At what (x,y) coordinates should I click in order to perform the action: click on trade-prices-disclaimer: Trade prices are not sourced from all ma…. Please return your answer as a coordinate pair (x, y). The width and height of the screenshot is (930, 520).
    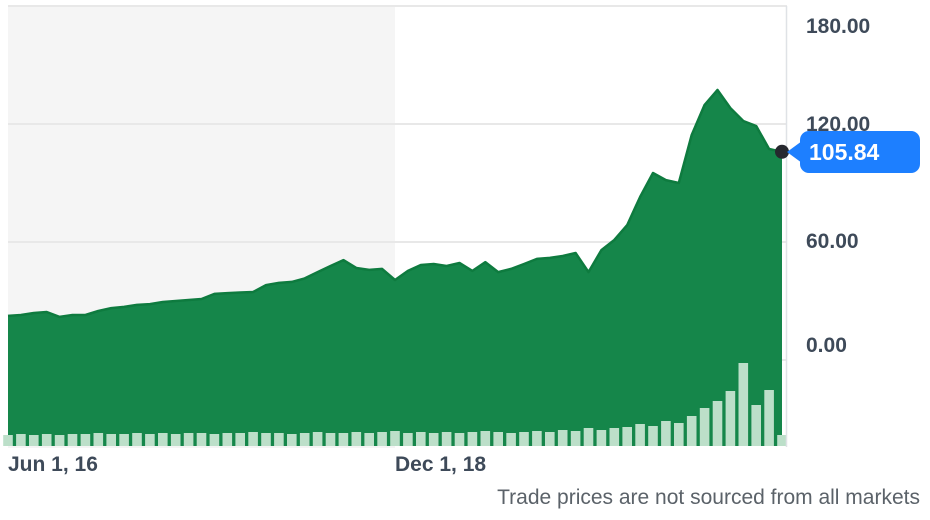
    Looking at the image, I should click on (708, 497).